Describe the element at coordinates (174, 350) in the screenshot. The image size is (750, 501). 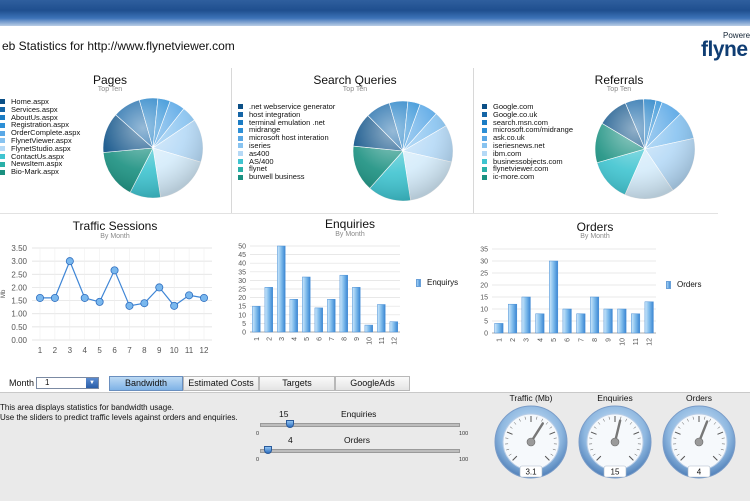
I see `x-tick-label: 10` at that location.